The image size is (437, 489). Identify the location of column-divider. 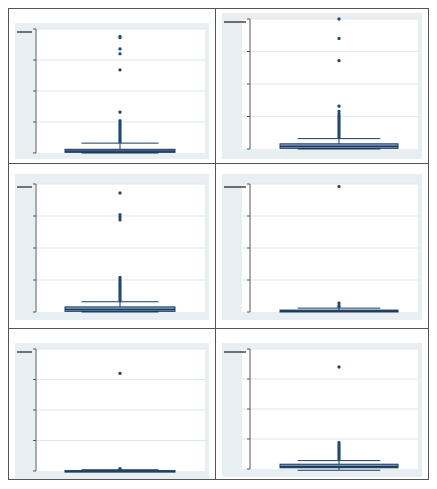
(215, 244).